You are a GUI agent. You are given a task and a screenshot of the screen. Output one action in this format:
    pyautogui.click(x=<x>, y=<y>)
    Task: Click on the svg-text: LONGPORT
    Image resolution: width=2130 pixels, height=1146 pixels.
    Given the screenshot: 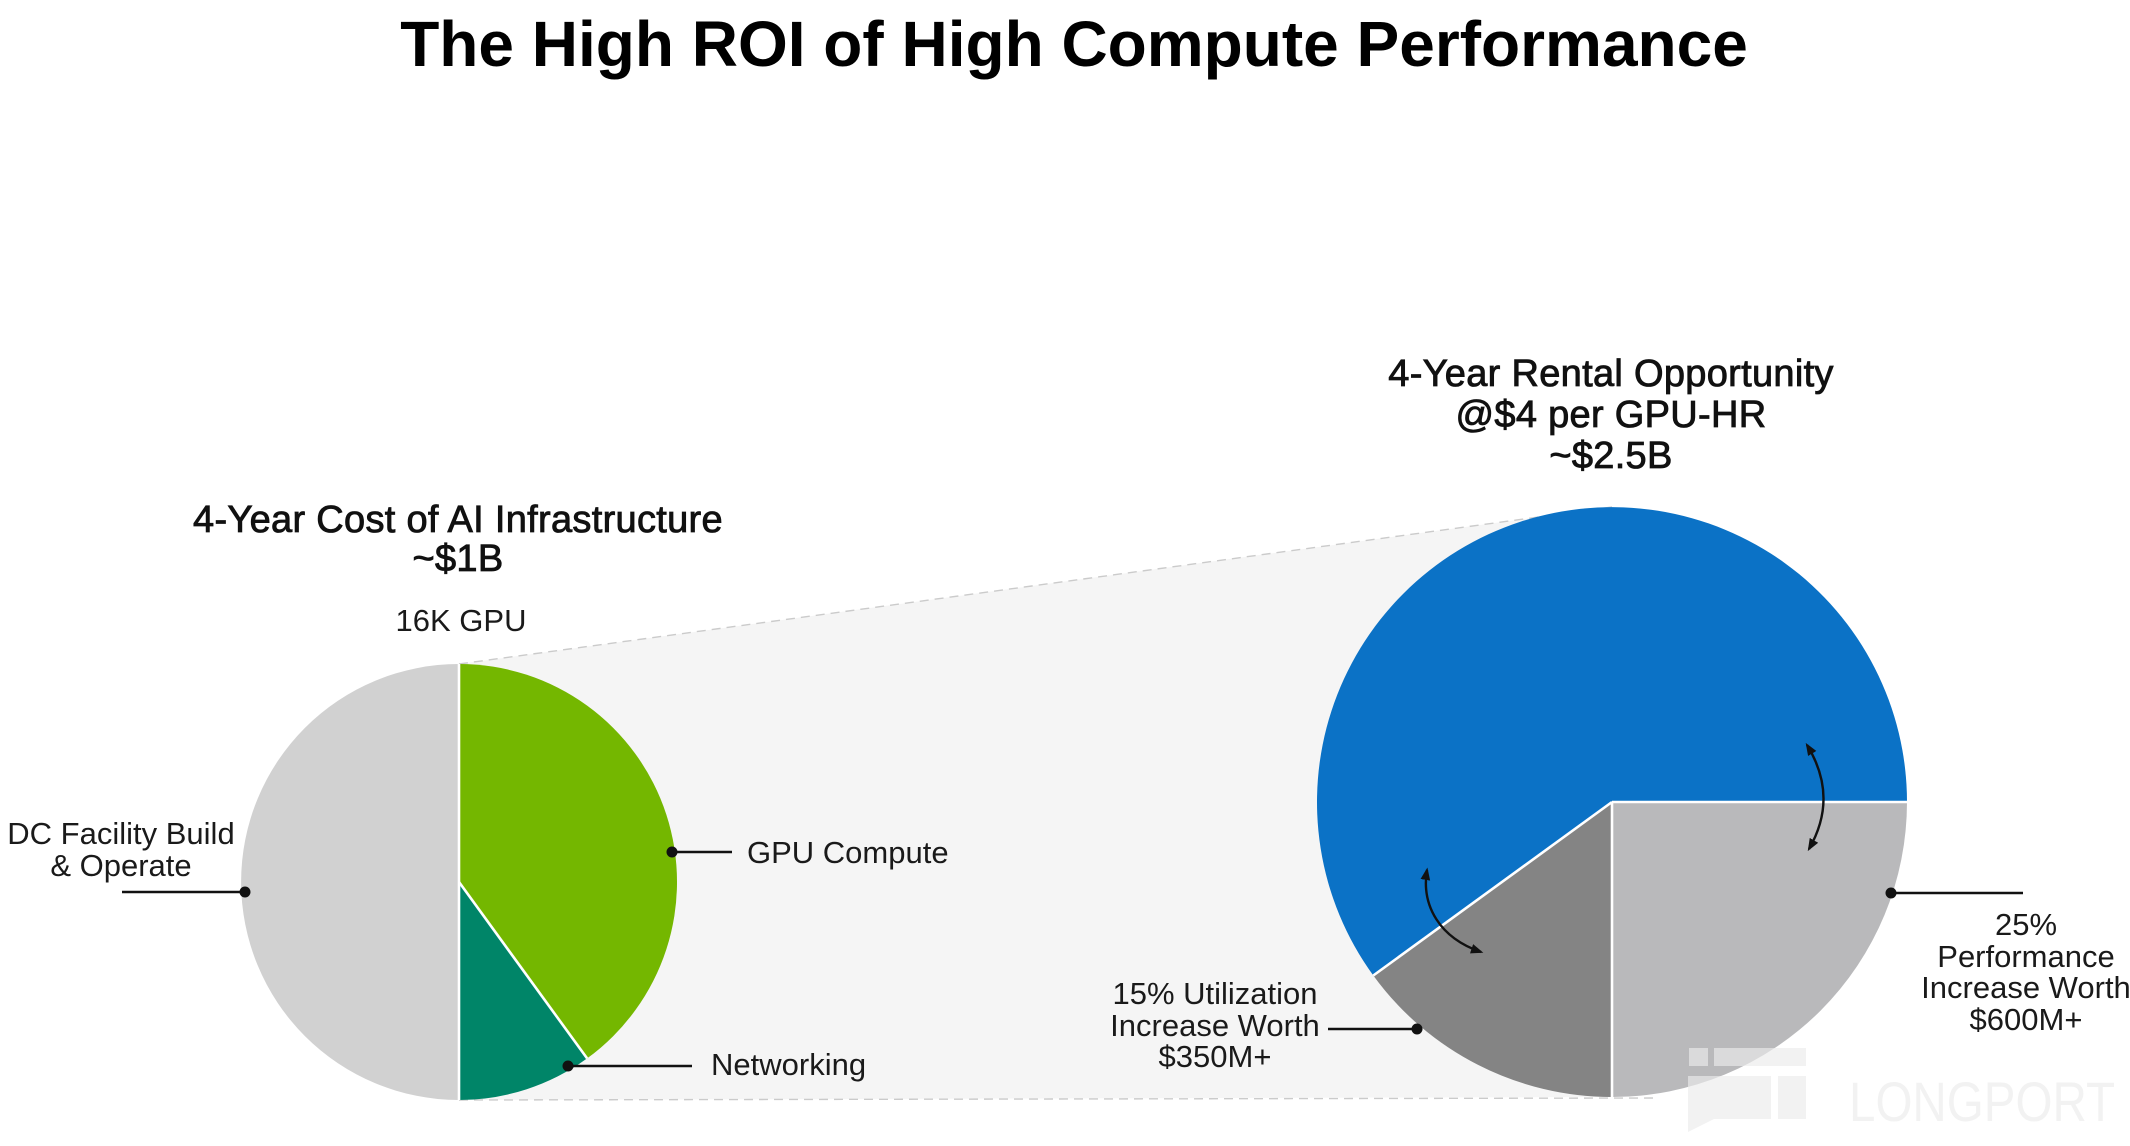 What is the action you would take?
    pyautogui.click(x=1982, y=1101)
    